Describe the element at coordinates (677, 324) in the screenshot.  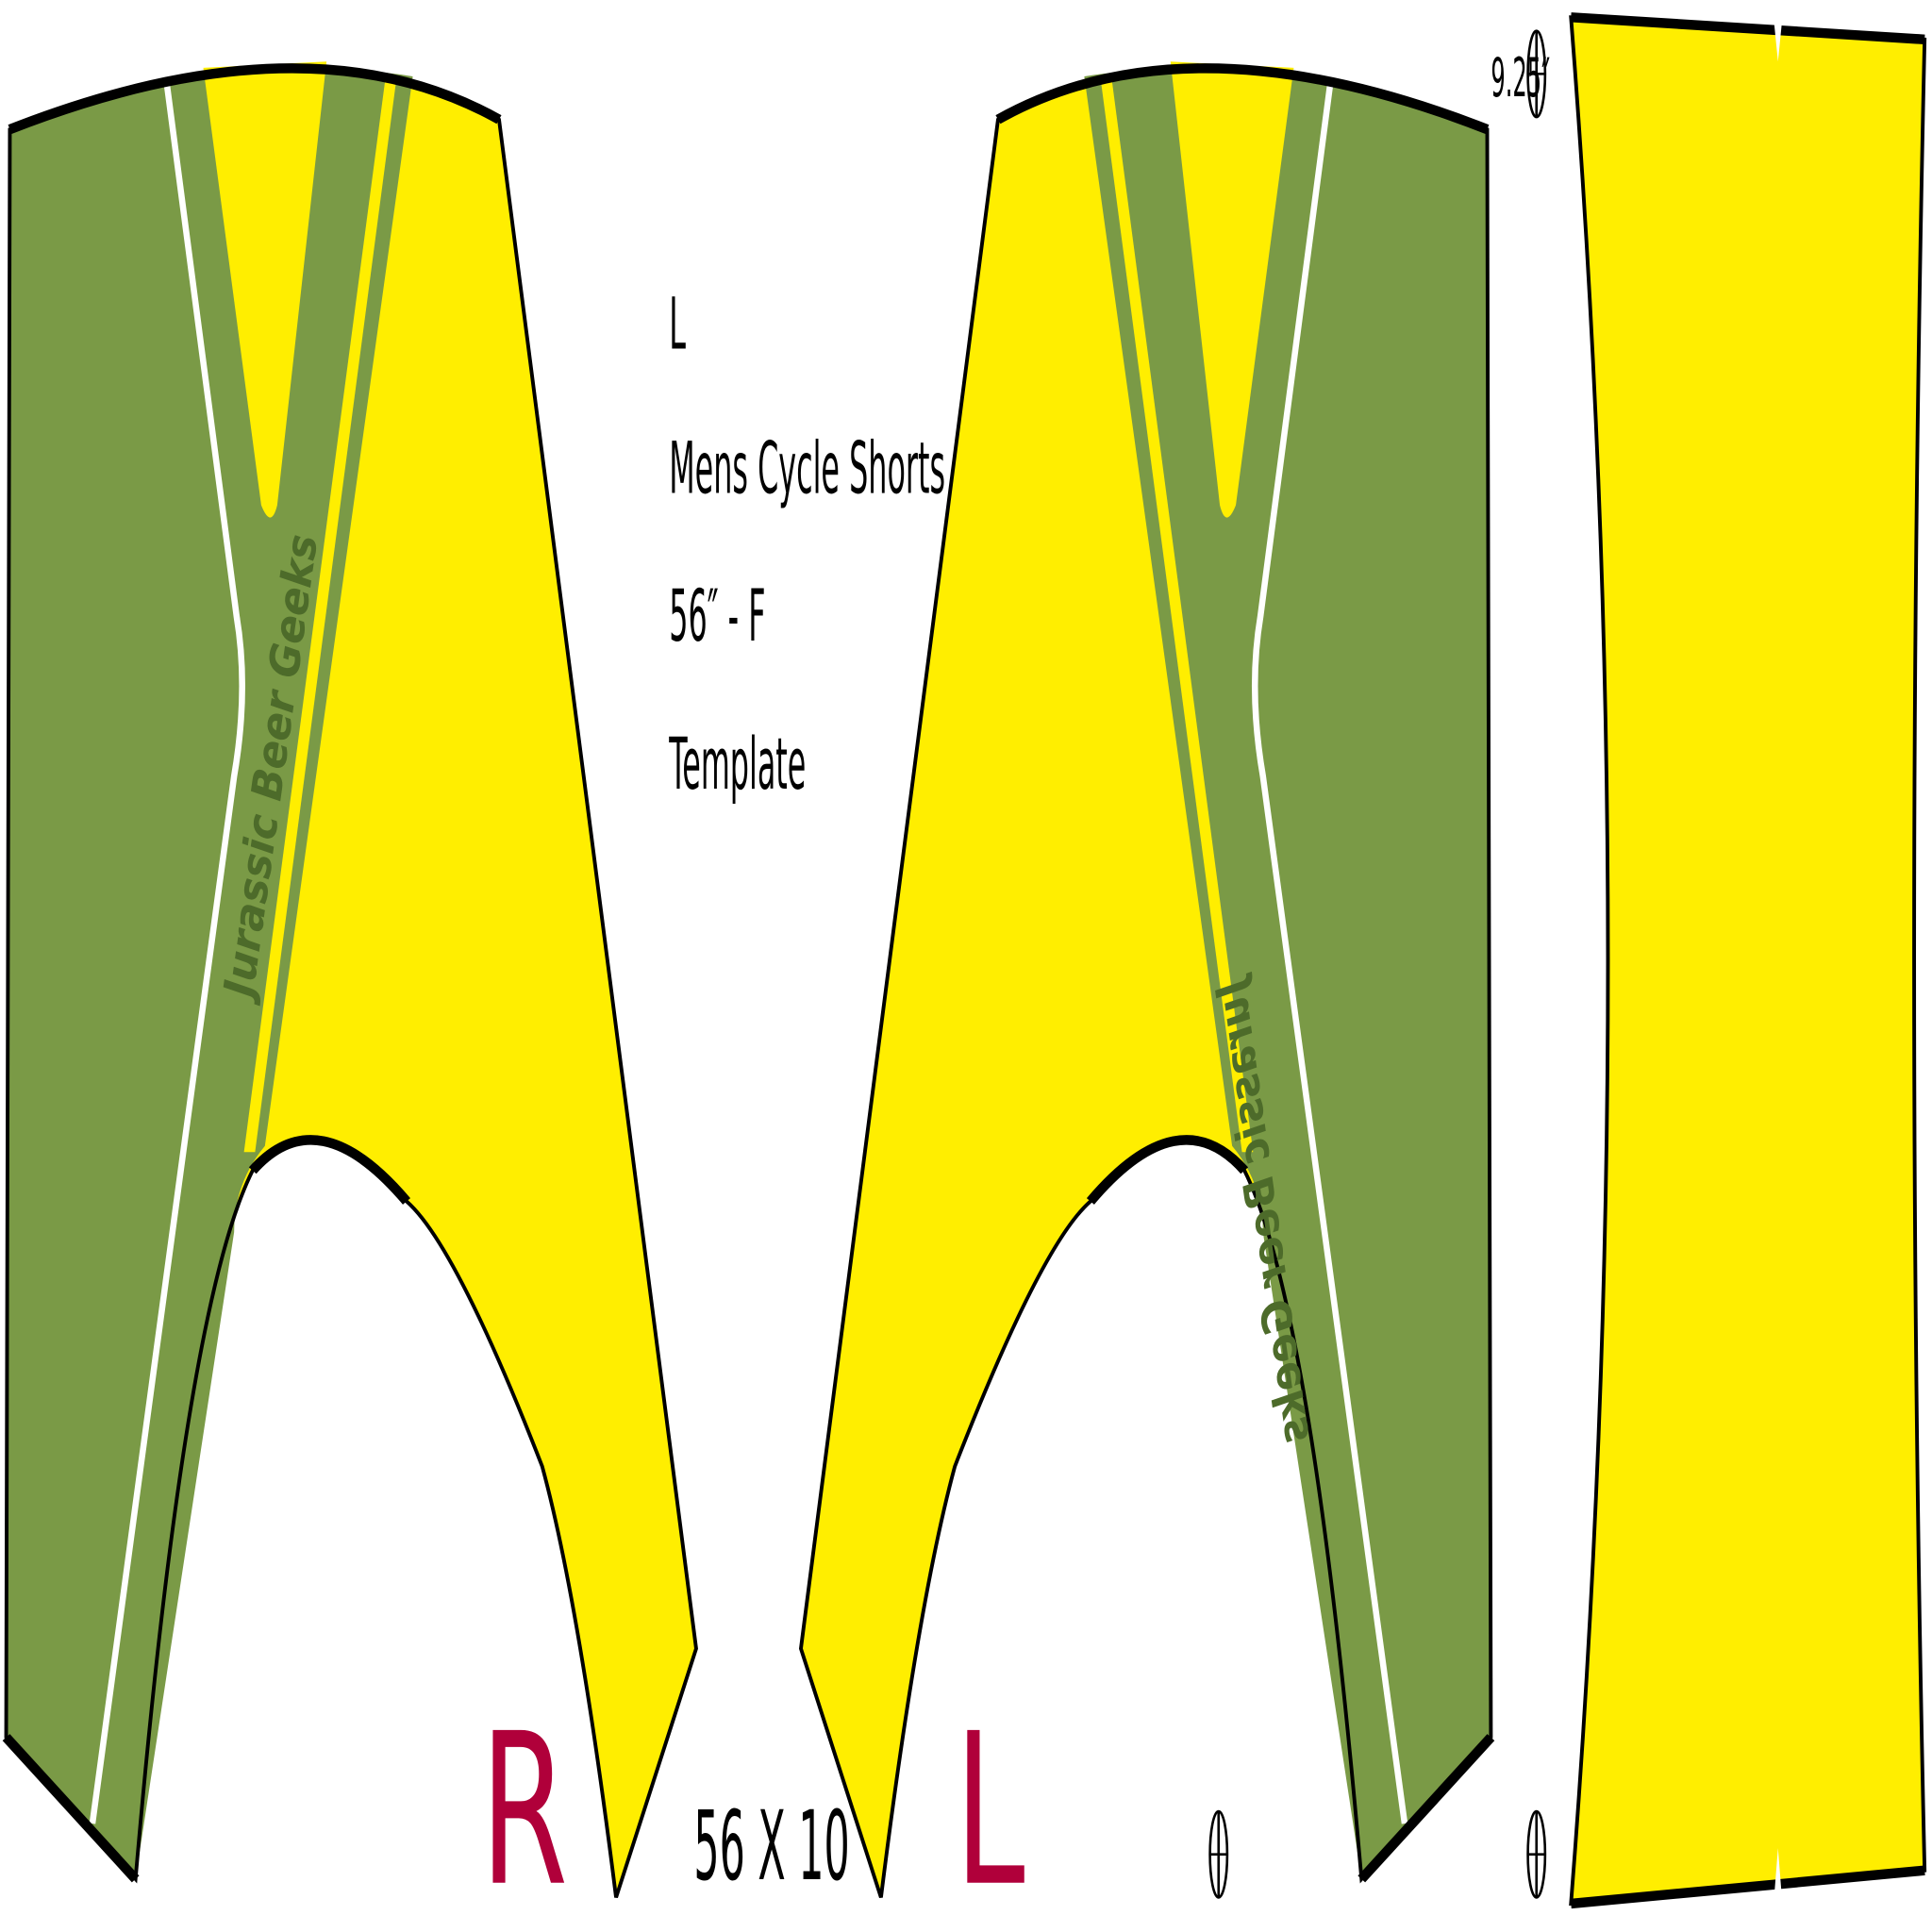
I see `size-label: L` at that location.